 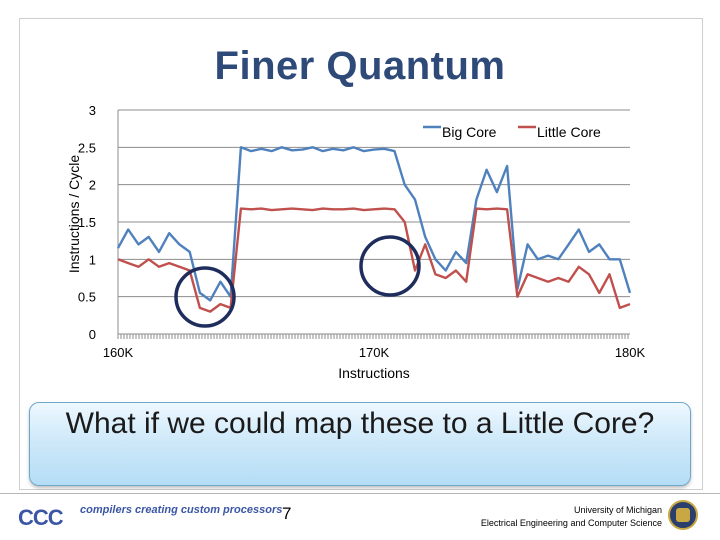 I want to click on y-tick-label: 1.5, so click(x=87, y=222).